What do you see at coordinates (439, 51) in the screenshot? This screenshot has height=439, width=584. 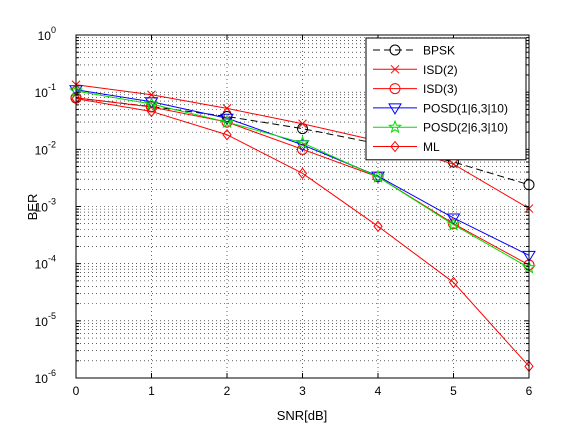 I see `legend-label-bpsk: BPSK` at bounding box center [439, 51].